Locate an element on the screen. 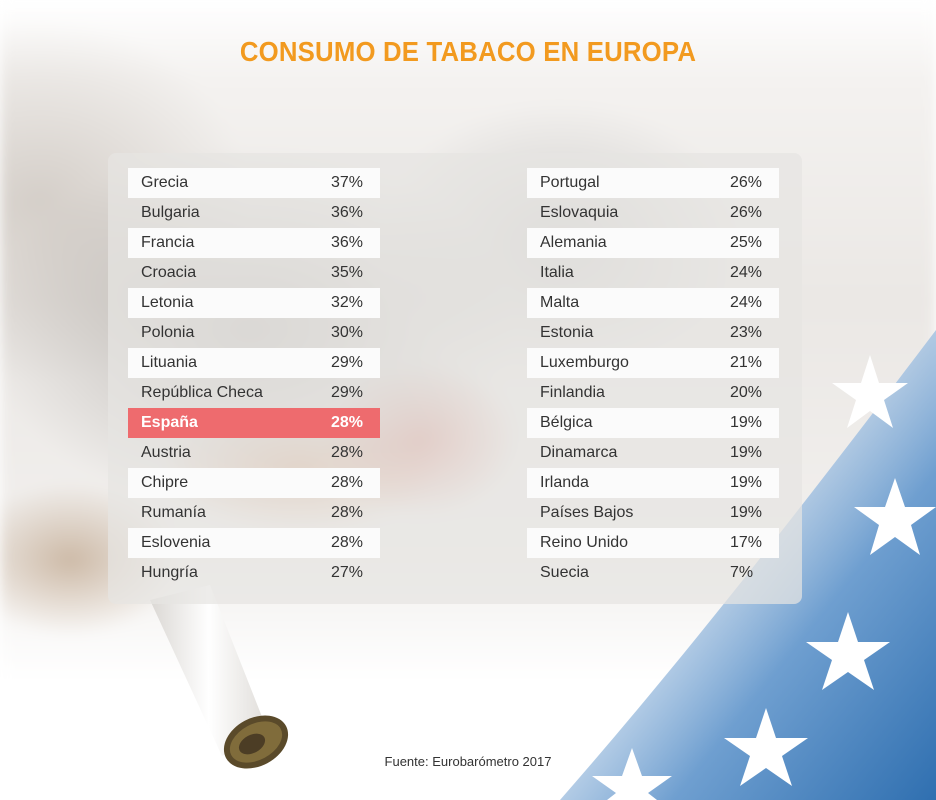 This screenshot has width=936, height=800. table-row: Letonia 32% is located at coordinates (254, 303).